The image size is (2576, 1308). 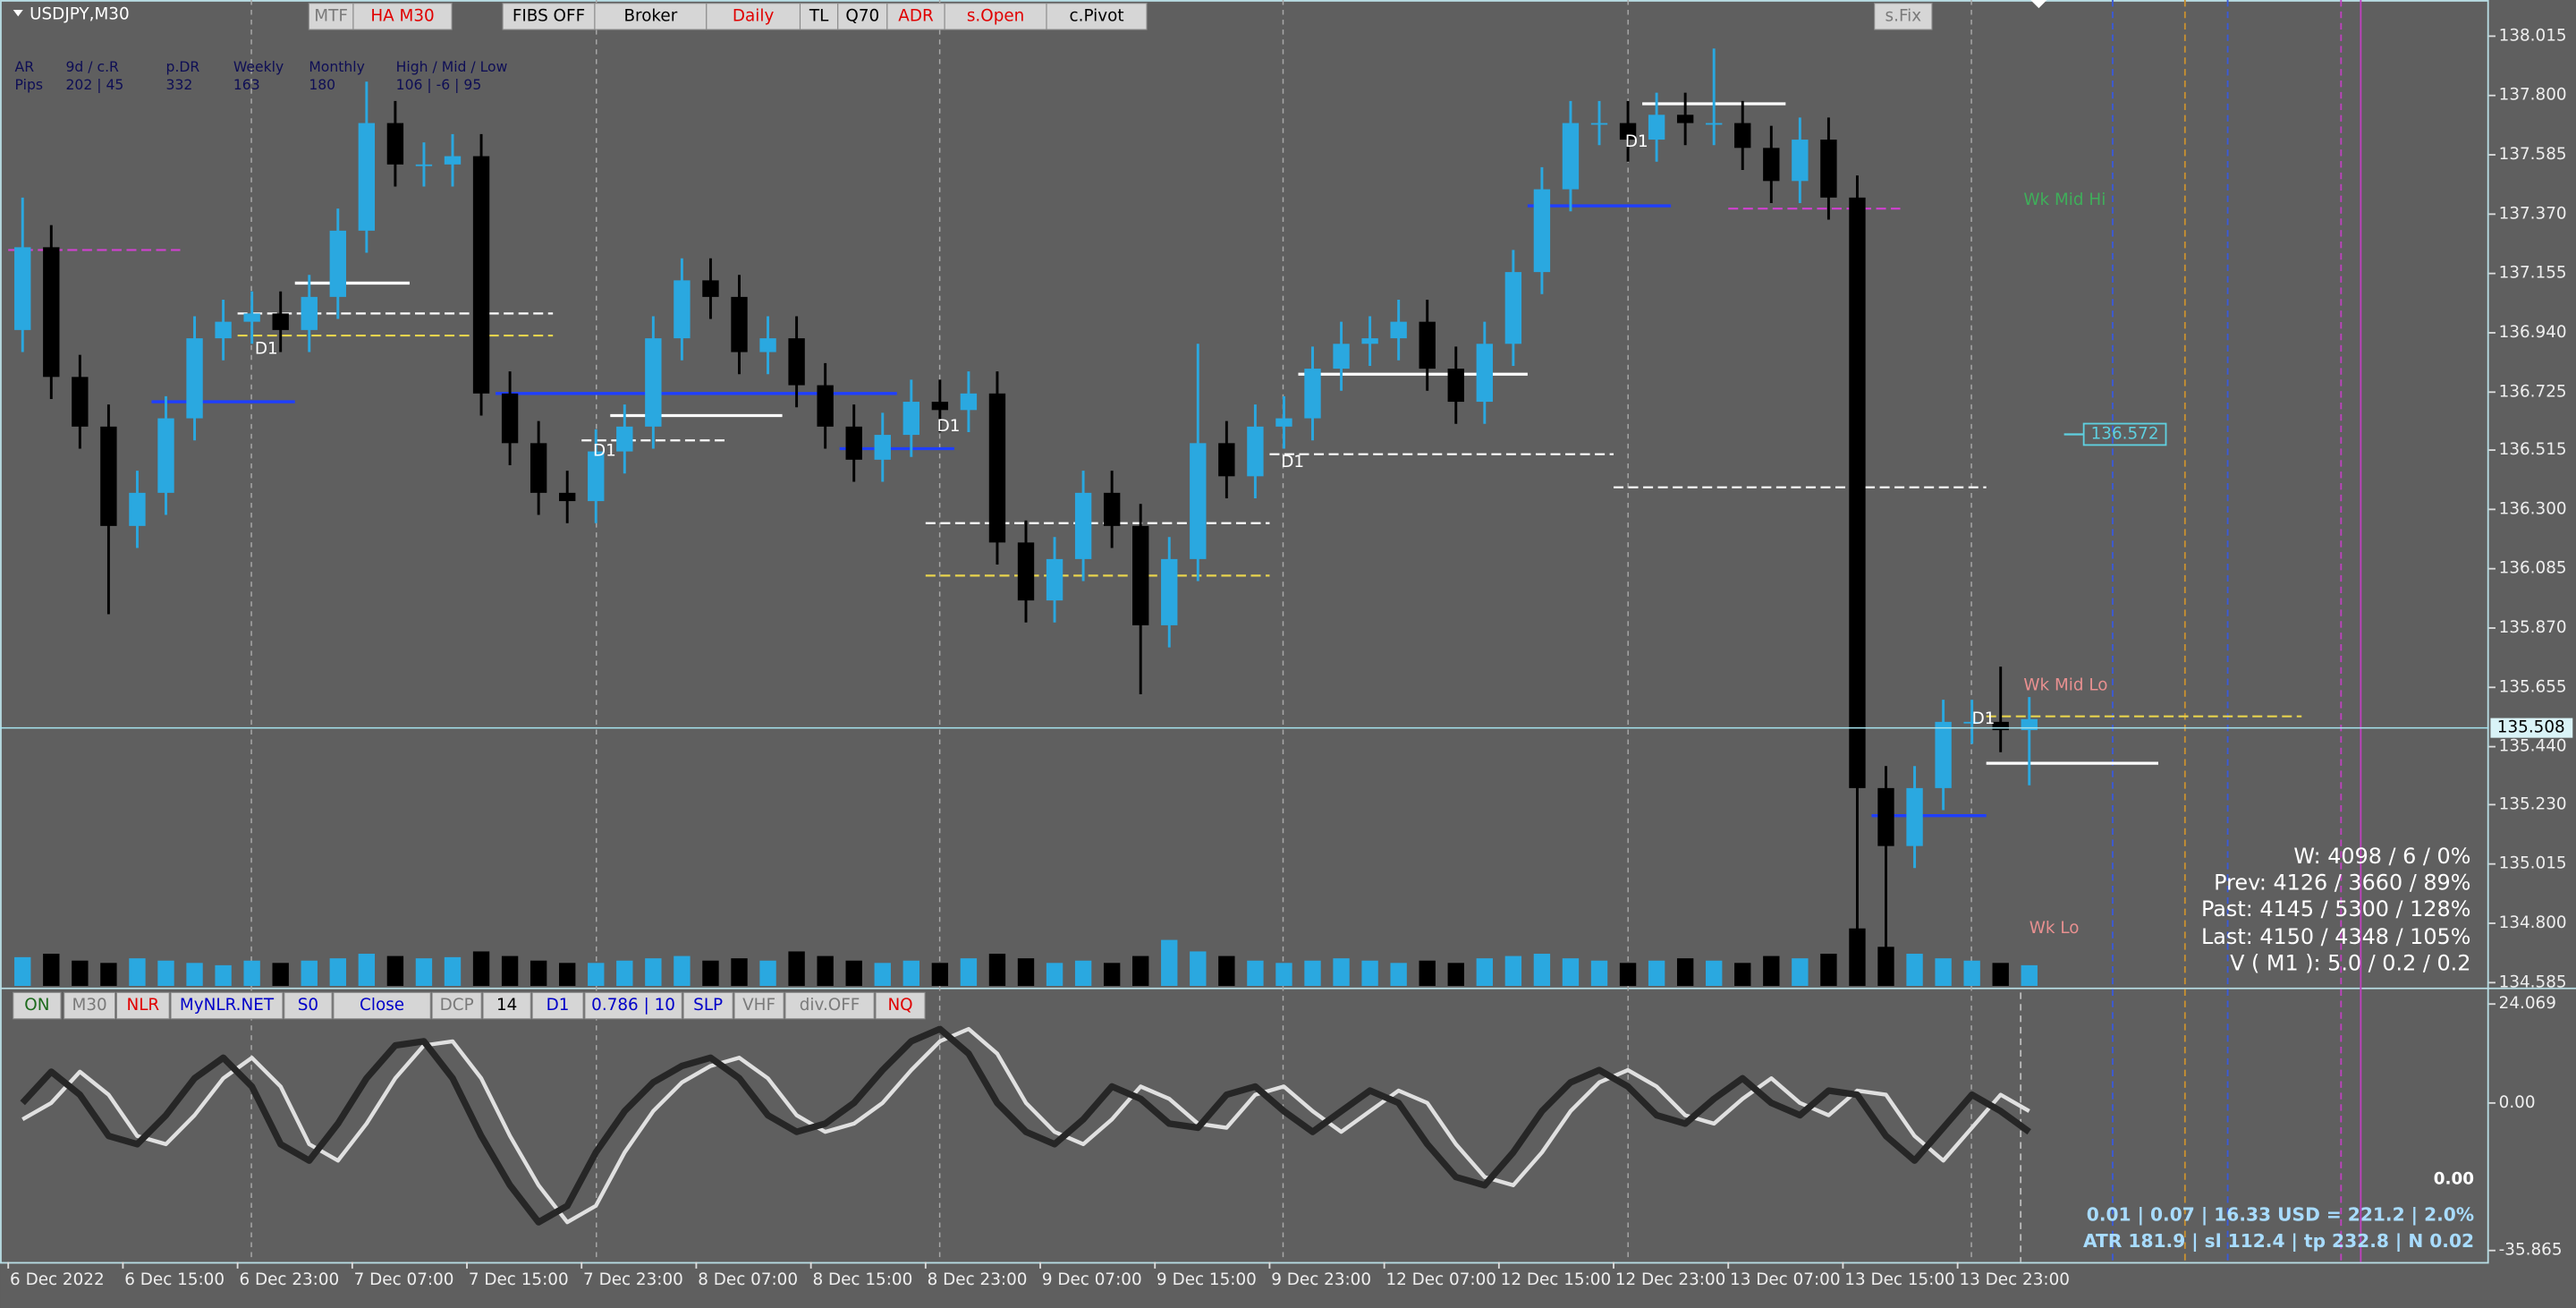 What do you see at coordinates (1903, 16) in the screenshot?
I see `button: s.Fix` at bounding box center [1903, 16].